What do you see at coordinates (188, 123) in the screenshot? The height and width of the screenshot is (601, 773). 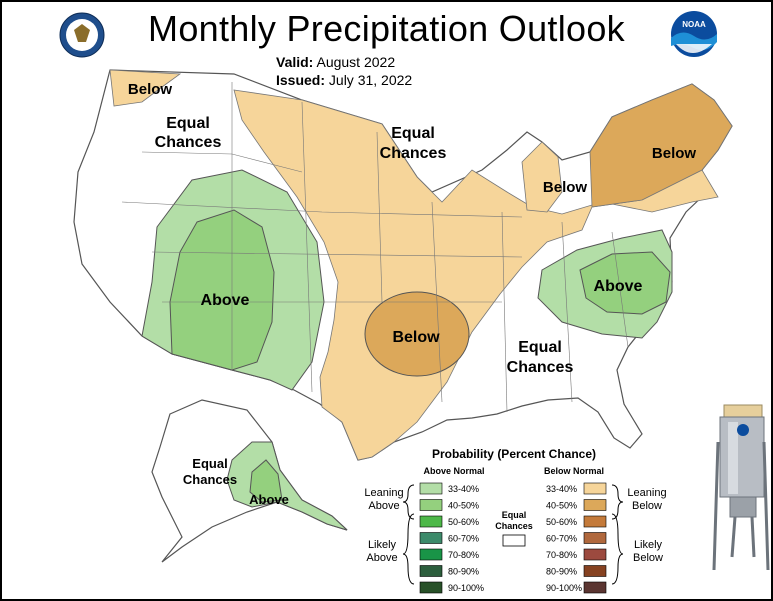 I see `label-west-equal-1: Equal` at bounding box center [188, 123].